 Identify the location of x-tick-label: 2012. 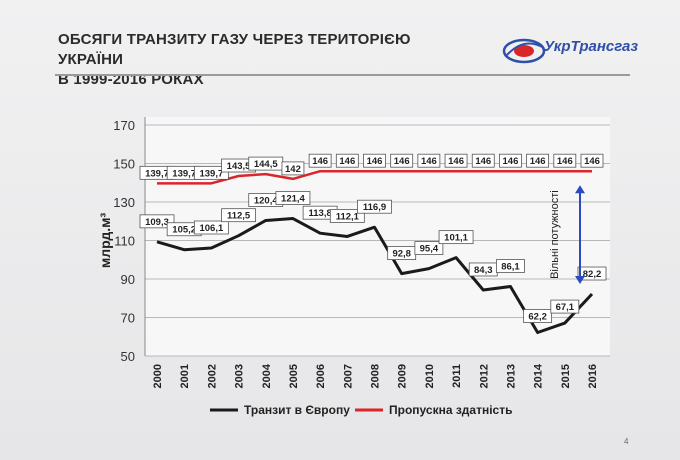
(484, 376).